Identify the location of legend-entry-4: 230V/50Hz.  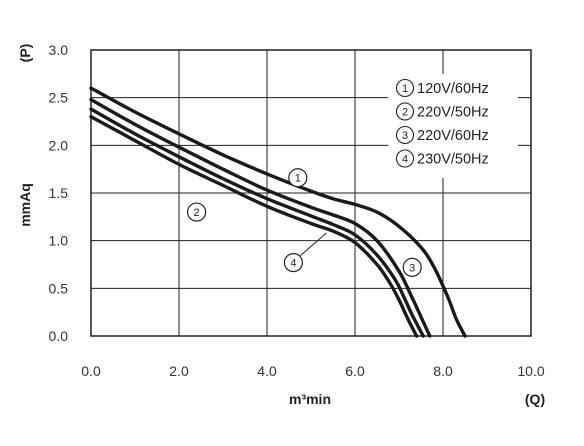
(453, 160).